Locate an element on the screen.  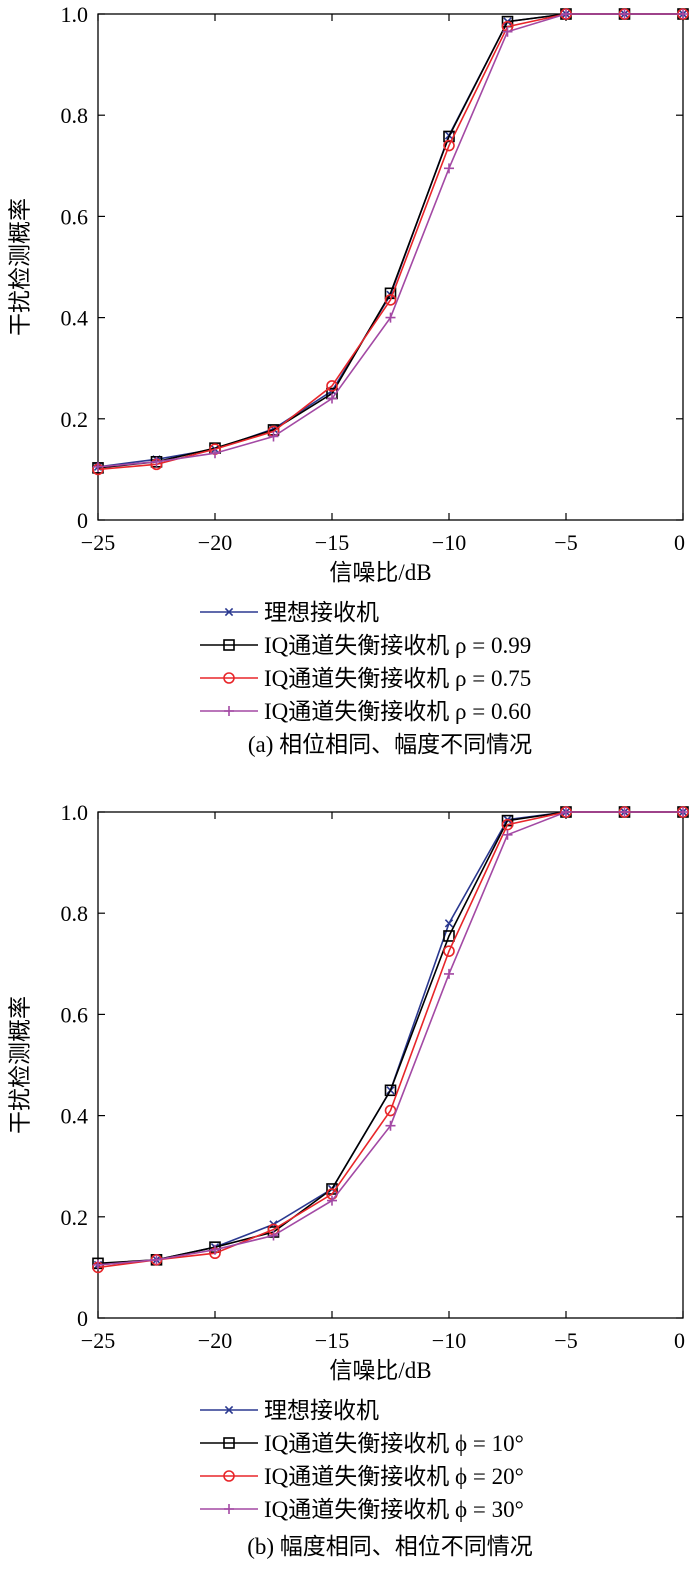
legend-item: IQ通道失衡接收机 ρ = 0.60 is located at coordinates (365, 711).